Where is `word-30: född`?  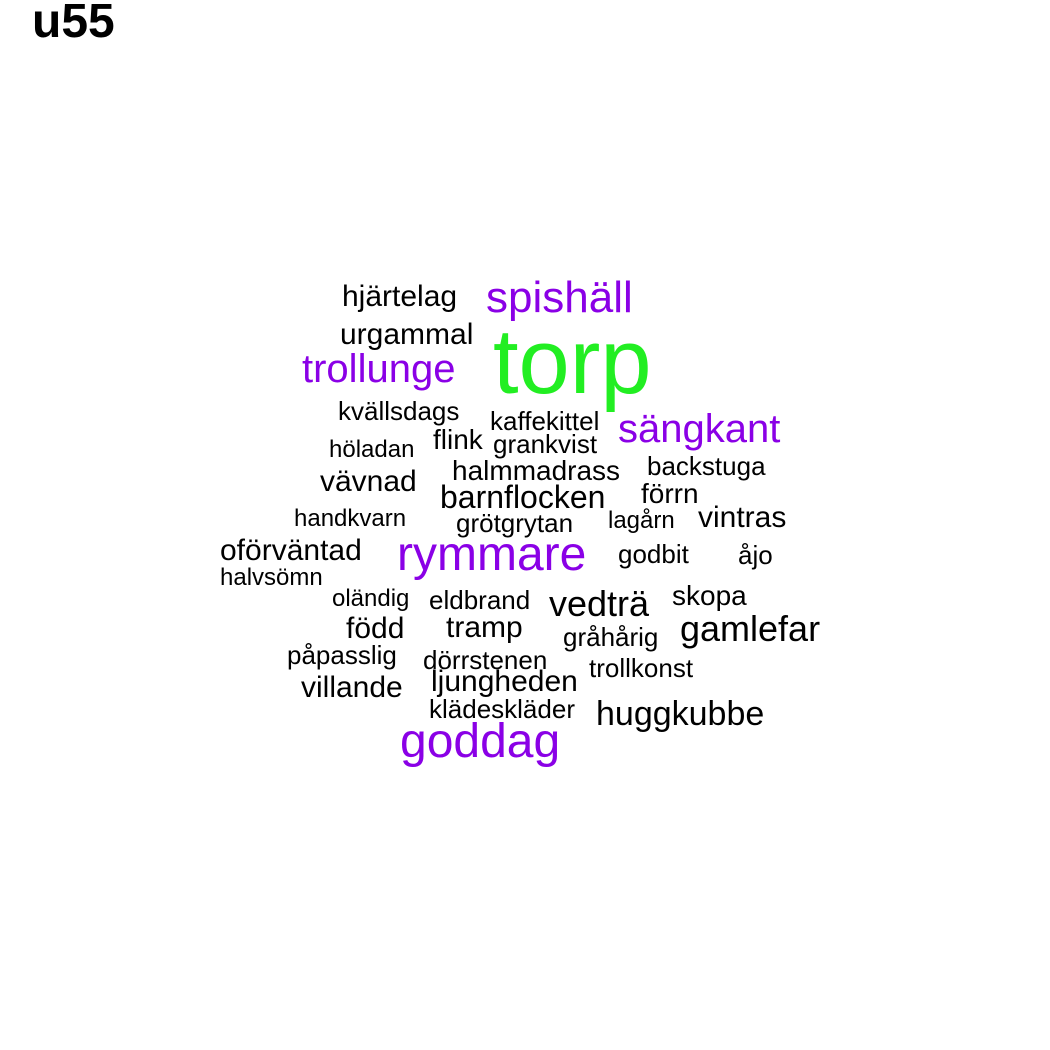 word-30: född is located at coordinates (375, 628).